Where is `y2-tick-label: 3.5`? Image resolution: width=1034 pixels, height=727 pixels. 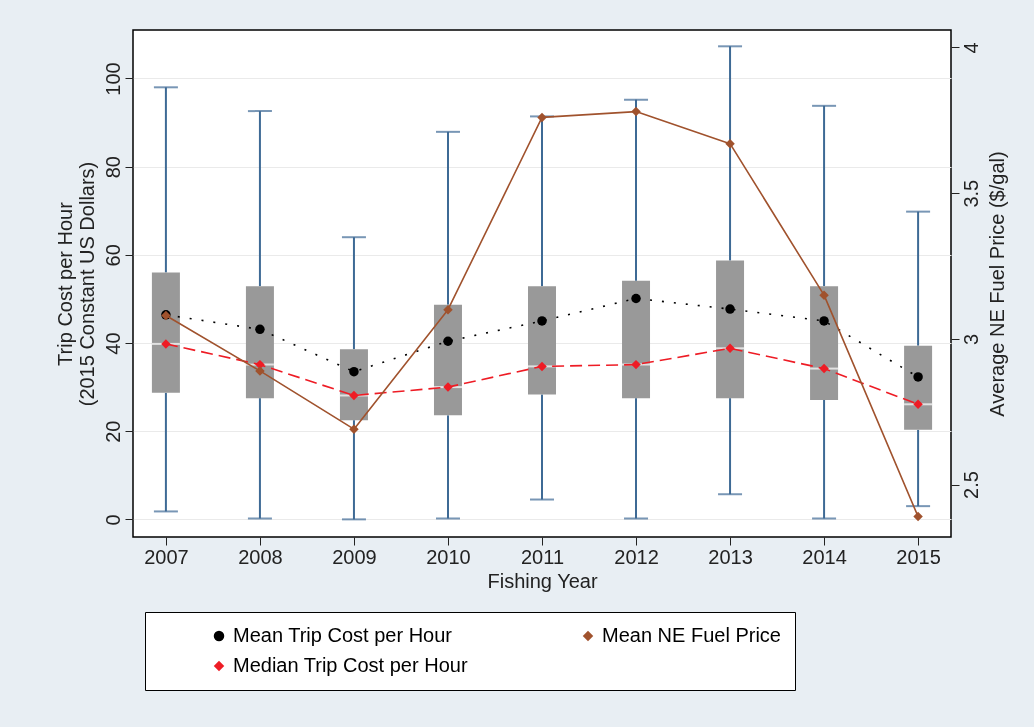 y2-tick-label: 3.5 is located at coordinates (970, 193).